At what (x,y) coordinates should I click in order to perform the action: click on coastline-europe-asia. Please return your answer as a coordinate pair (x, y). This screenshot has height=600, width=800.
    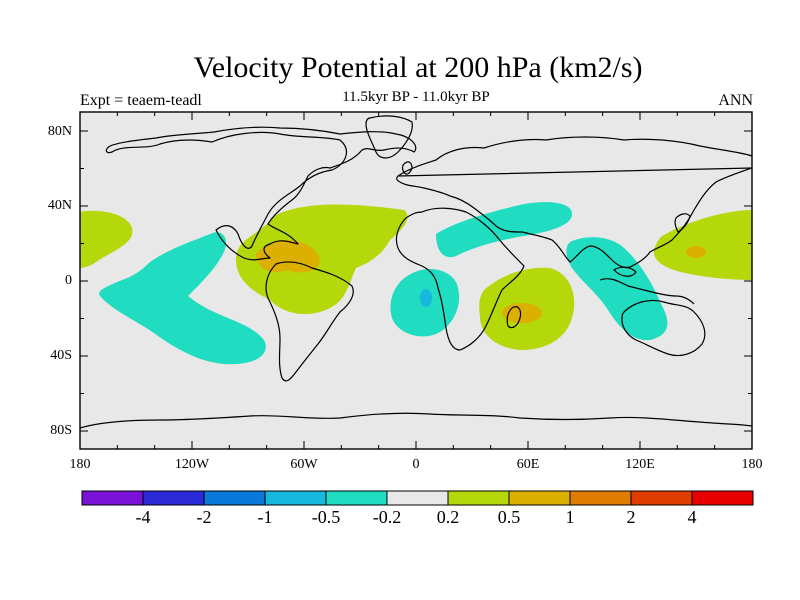
    Looking at the image, I should click on (574, 202).